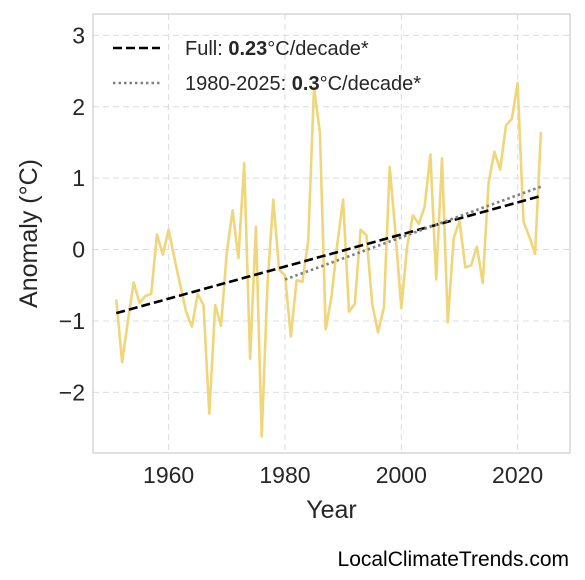  What do you see at coordinates (72, 392) in the screenshot?
I see `y-tick-label: −2` at bounding box center [72, 392].